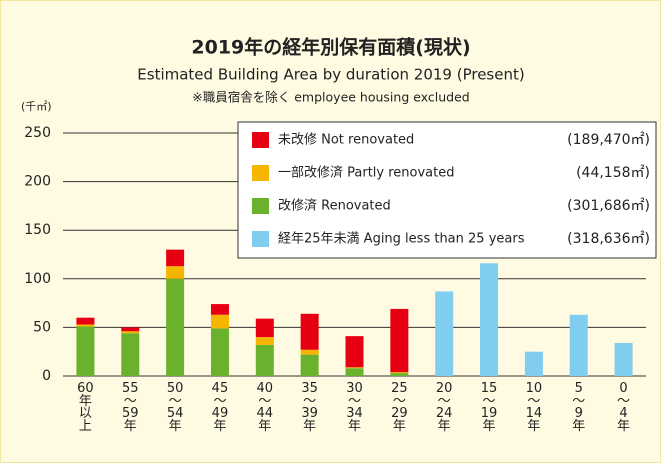 Image resolution: width=661 pixels, height=463 pixels. What do you see at coordinates (220, 407) in the screenshot?
I see `x-tick-label: 45 〜 49 年` at bounding box center [220, 407].